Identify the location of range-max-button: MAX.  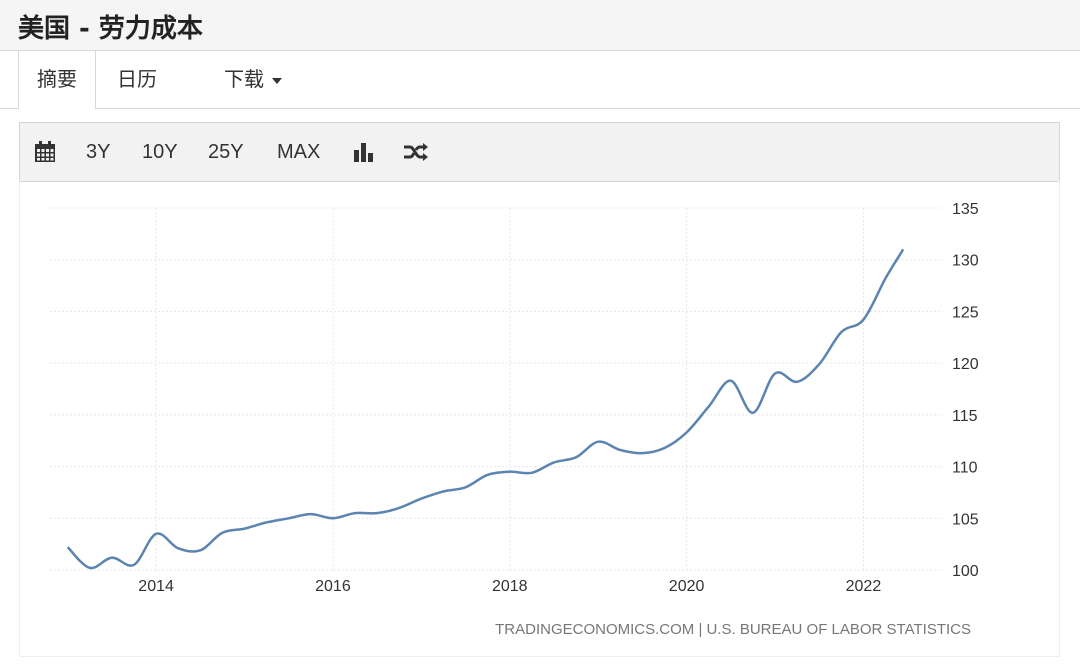
(299, 152).